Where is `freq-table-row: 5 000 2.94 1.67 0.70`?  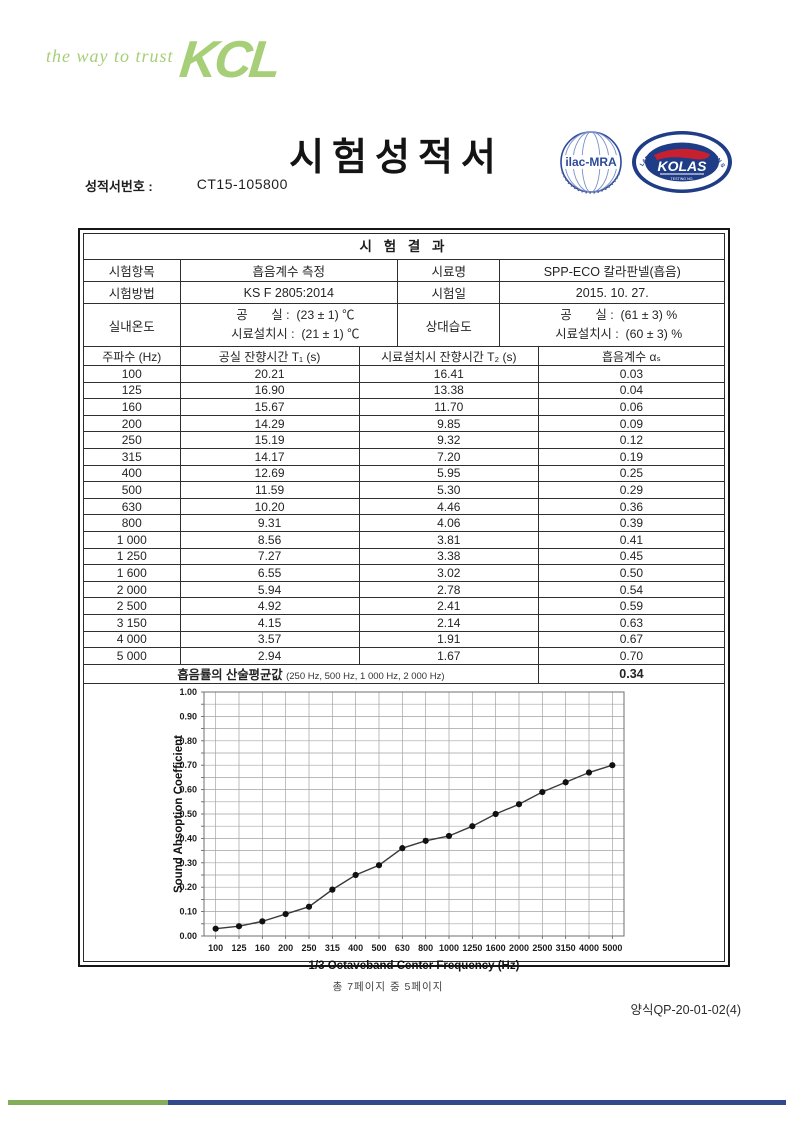 freq-table-row: 5 000 2.94 1.67 0.70 is located at coordinates (404, 656).